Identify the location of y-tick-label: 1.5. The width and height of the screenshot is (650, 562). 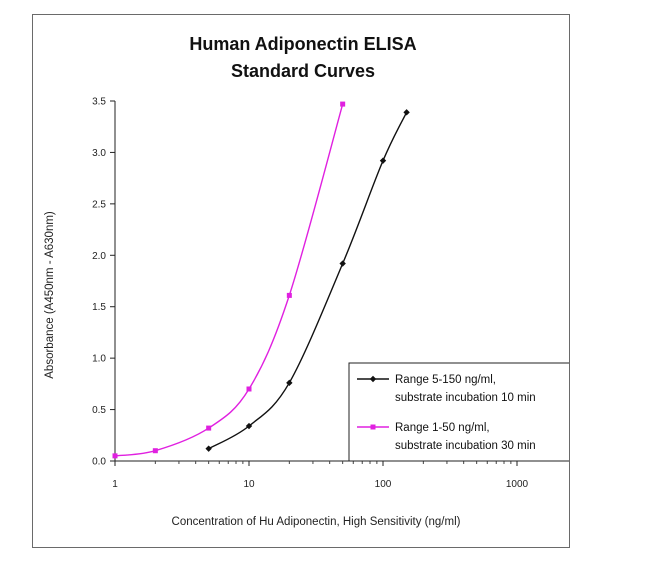
(99, 307).